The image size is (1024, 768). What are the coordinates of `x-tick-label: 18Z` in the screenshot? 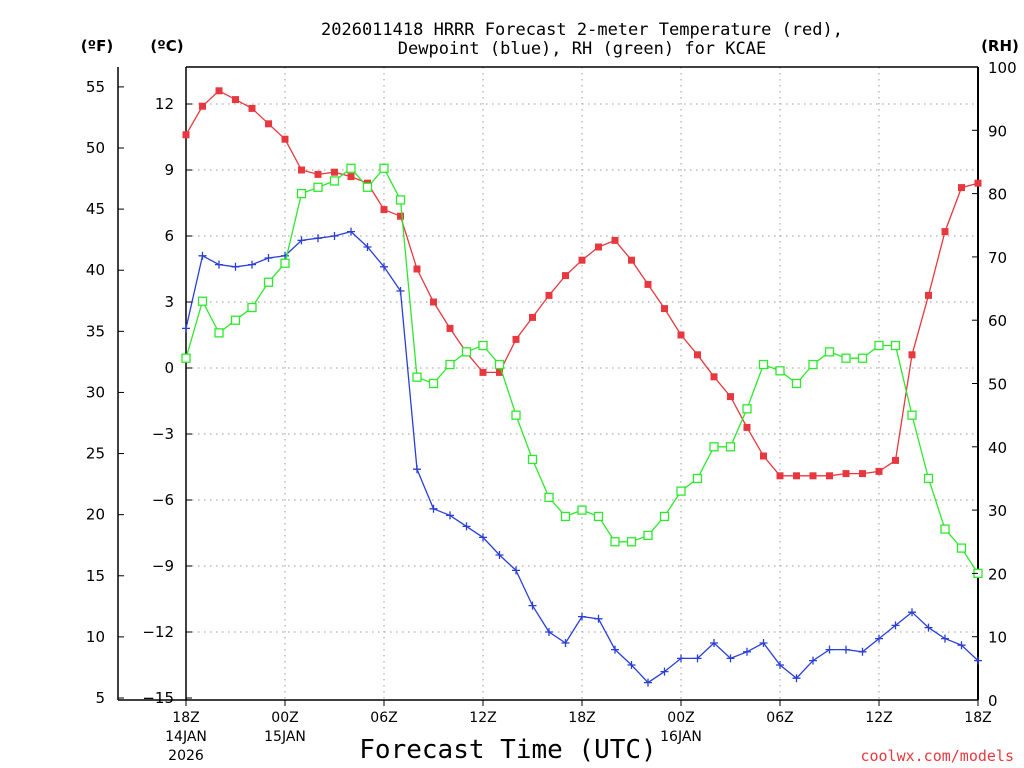 It's located at (977, 718).